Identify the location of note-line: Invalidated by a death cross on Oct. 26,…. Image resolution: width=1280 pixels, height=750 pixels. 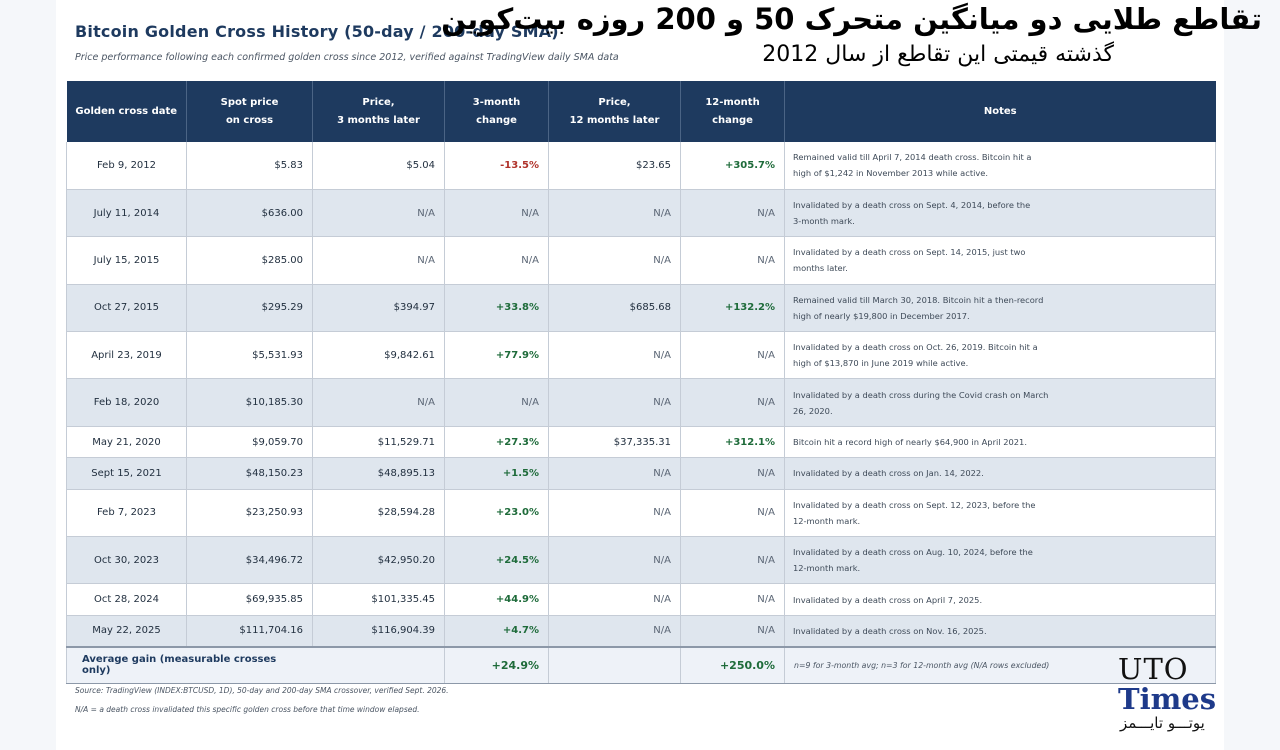
(915, 347).